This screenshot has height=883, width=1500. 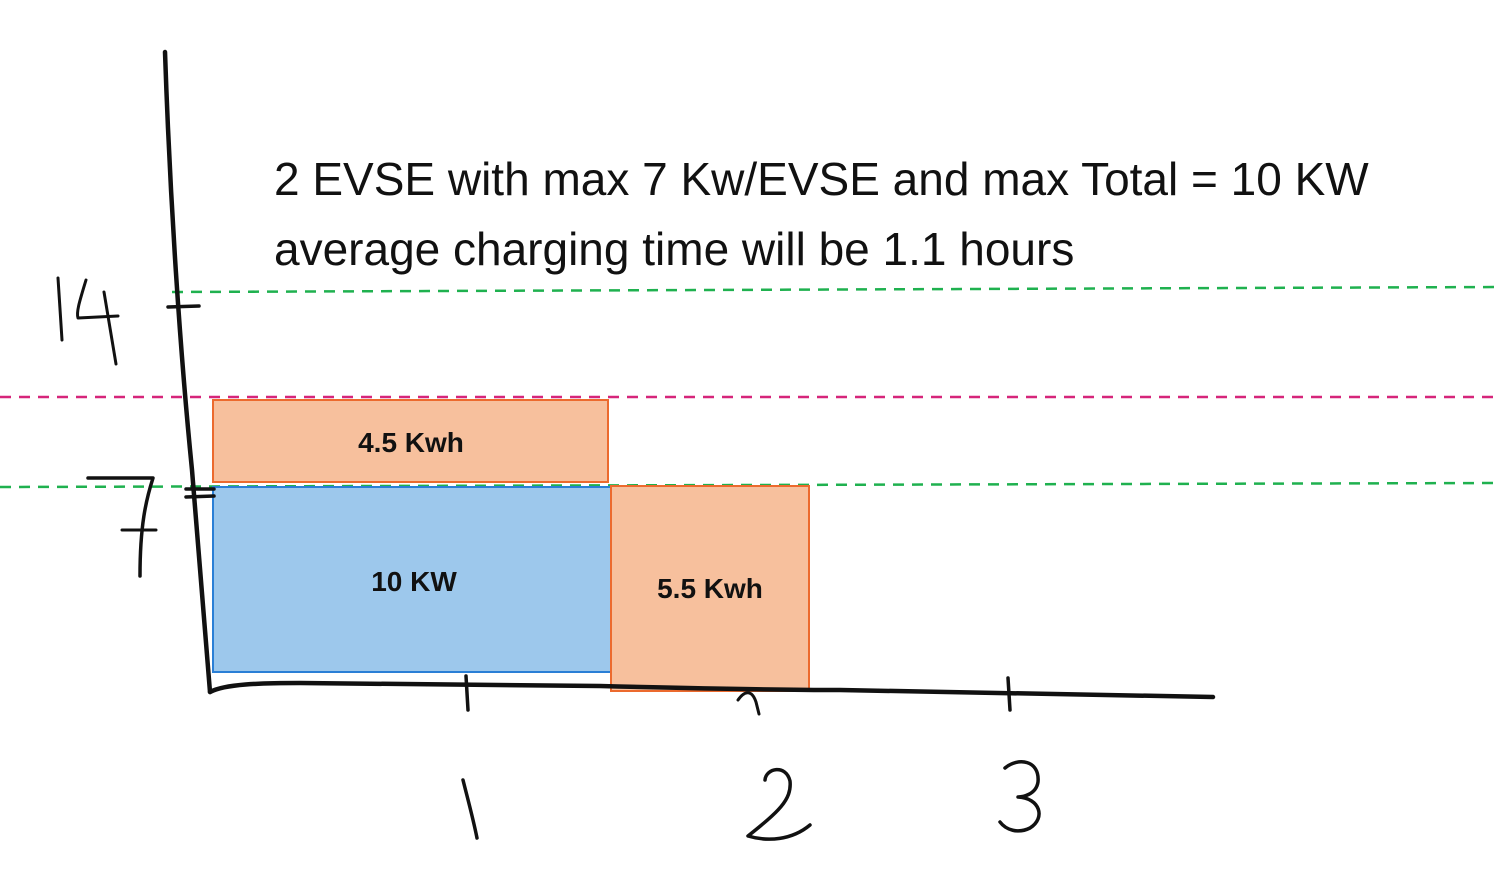 I want to click on caption-line-2: average charging time will be 1.1 hours, so click(x=674, y=249).